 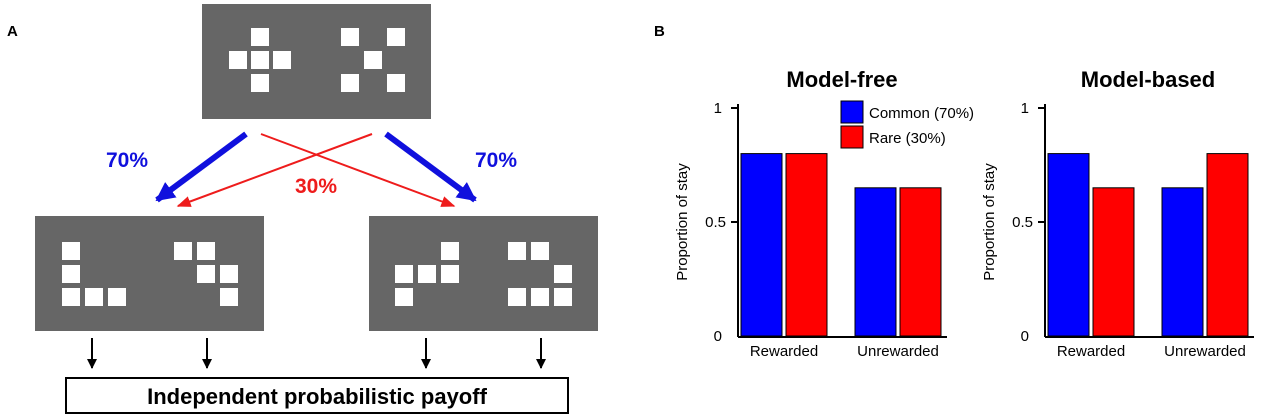 I want to click on rare-transition-right-arrow, so click(x=358, y=170).